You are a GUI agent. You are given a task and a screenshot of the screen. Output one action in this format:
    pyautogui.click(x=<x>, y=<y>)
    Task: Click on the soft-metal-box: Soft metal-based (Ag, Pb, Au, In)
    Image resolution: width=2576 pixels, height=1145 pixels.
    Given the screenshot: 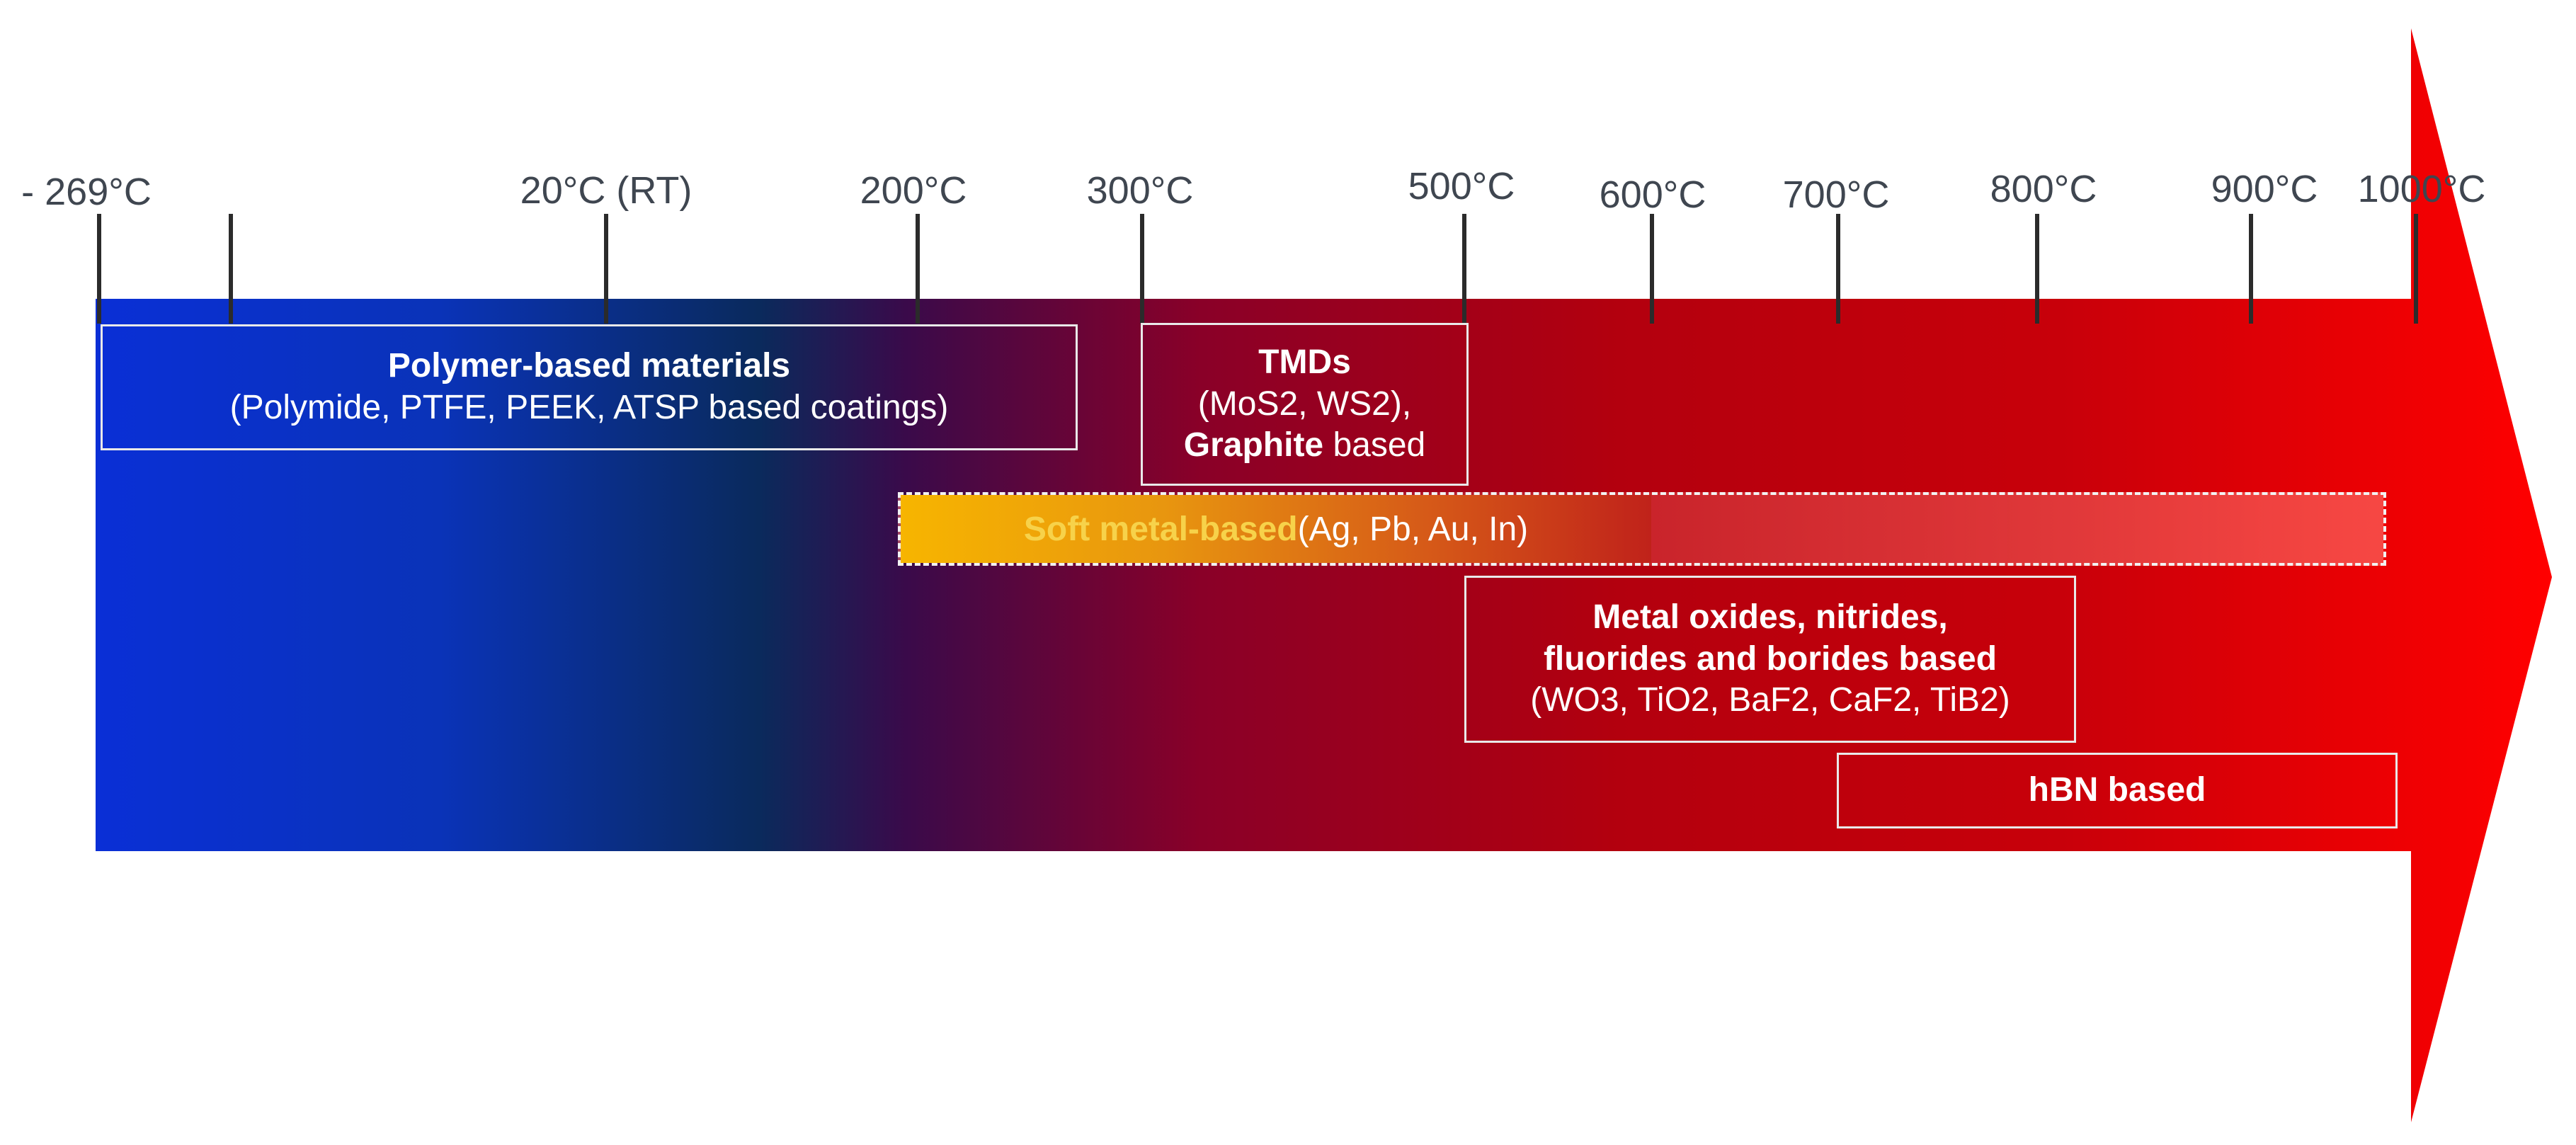 What is the action you would take?
    pyautogui.click(x=1276, y=529)
    